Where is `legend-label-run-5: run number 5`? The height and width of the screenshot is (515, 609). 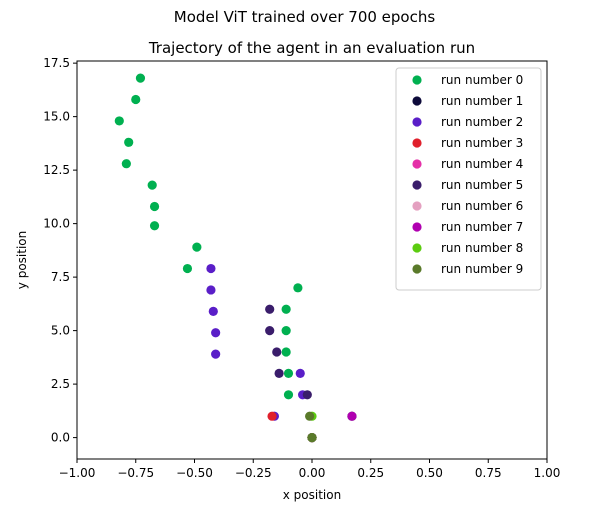
legend-label-run-5: run number 5 is located at coordinates (482, 185).